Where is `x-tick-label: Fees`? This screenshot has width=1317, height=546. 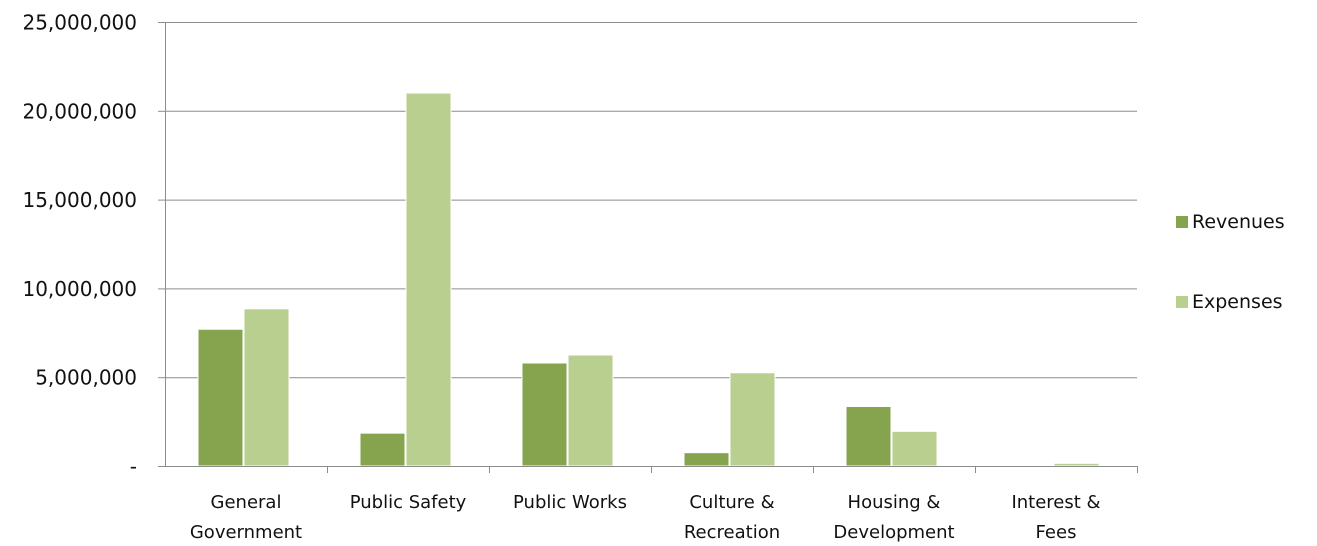 x-tick-label: Fees is located at coordinates (1056, 532).